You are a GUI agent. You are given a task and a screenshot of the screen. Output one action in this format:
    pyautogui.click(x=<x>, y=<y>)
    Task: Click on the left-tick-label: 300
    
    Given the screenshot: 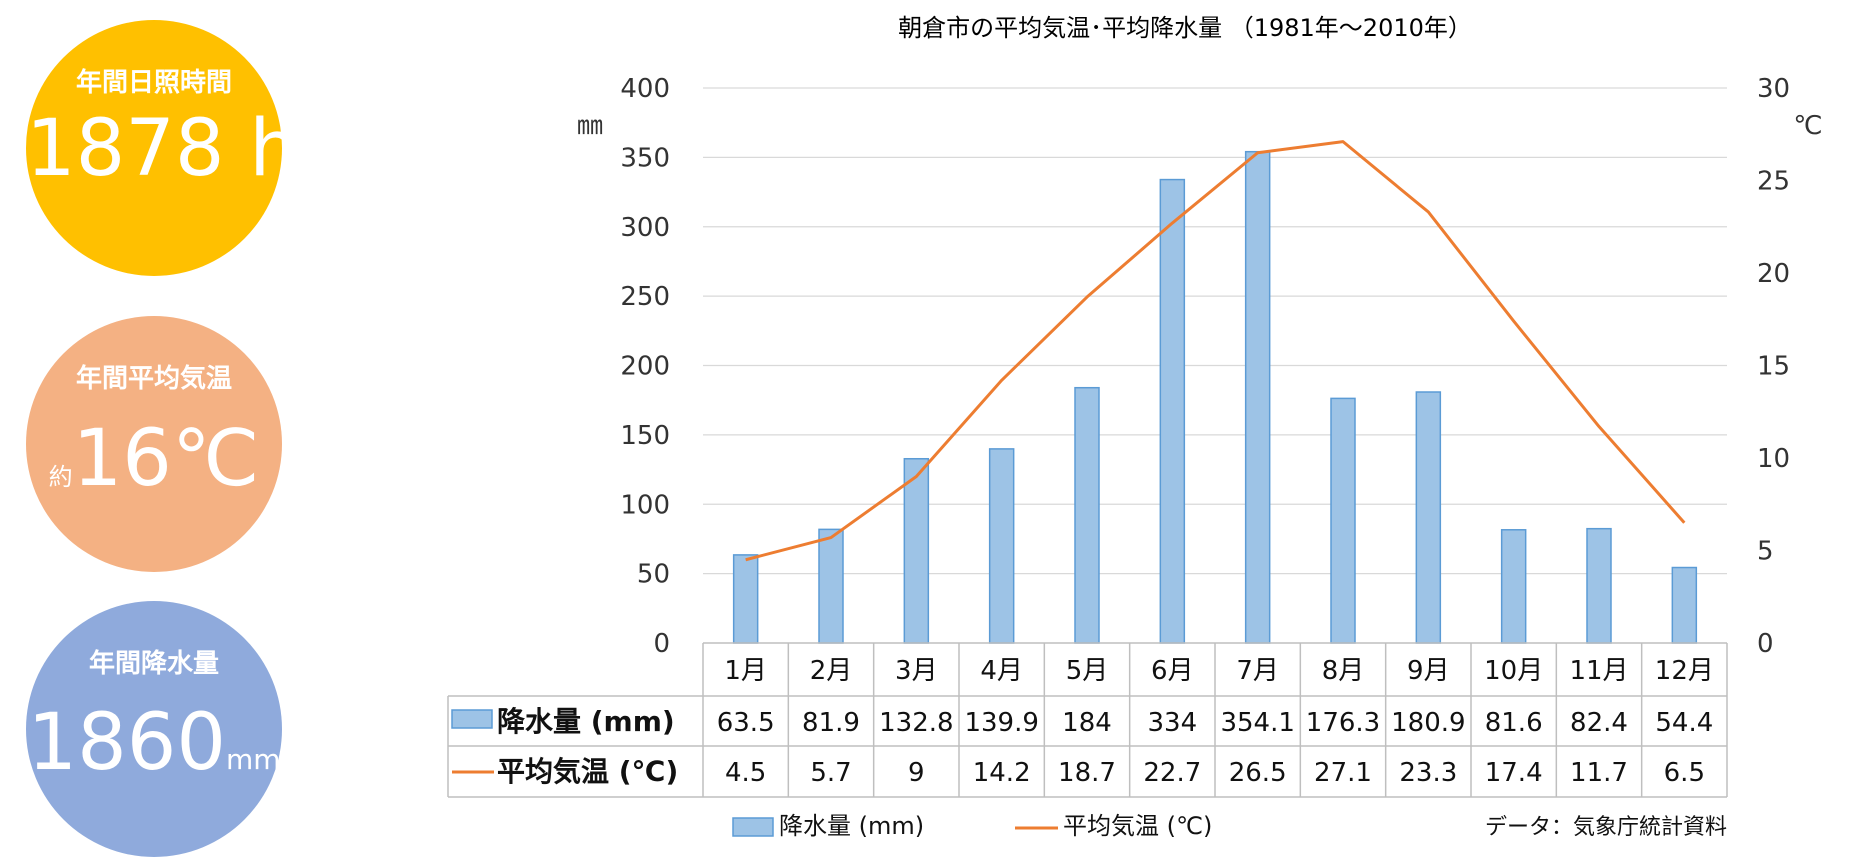 What is the action you would take?
    pyautogui.click(x=645, y=228)
    